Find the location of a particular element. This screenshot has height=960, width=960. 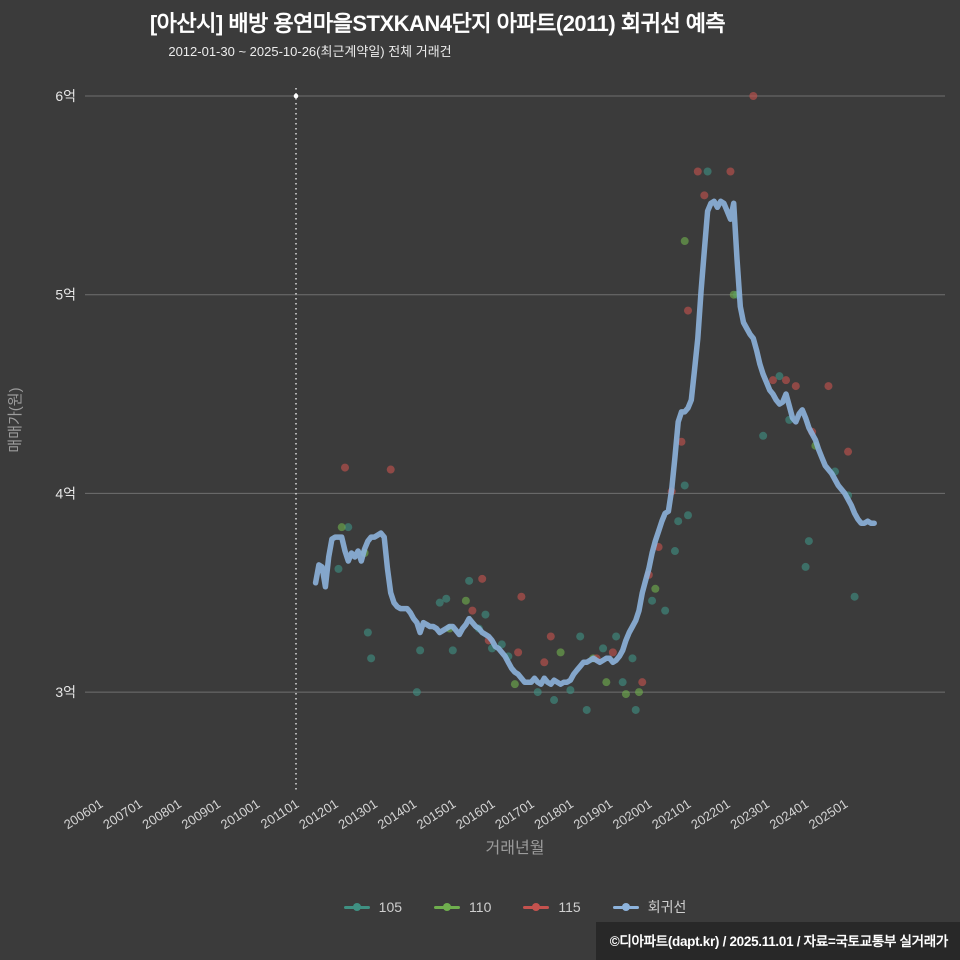

x-tick-label: 200801 is located at coordinates (161, 814).